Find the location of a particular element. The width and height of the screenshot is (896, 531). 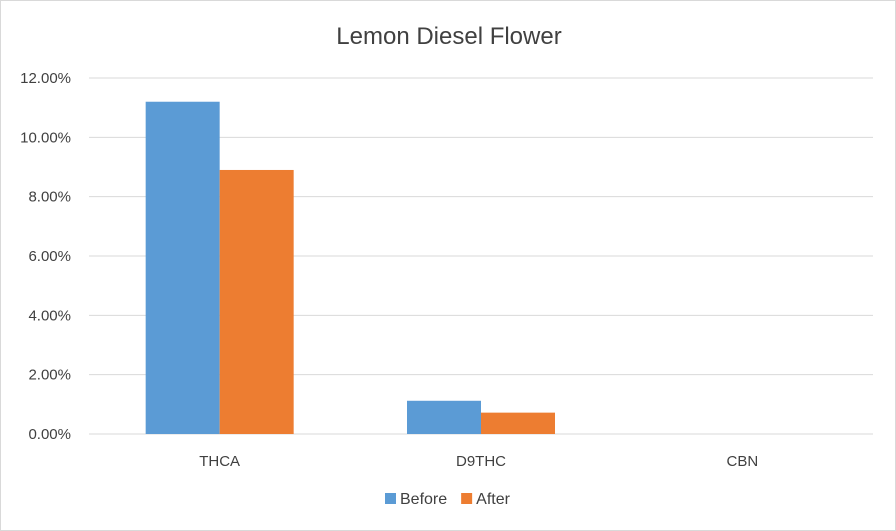

legend: Before After is located at coordinates (448, 499).